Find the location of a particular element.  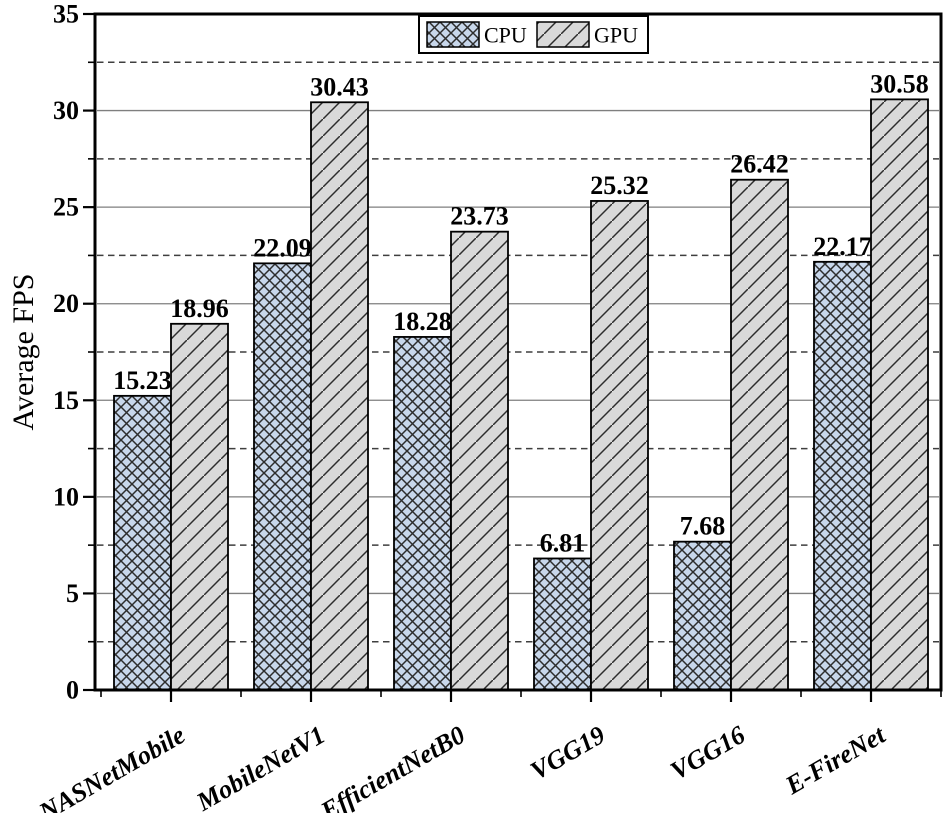

x-category-label-VGG19: VGG19 is located at coordinates (567, 753).